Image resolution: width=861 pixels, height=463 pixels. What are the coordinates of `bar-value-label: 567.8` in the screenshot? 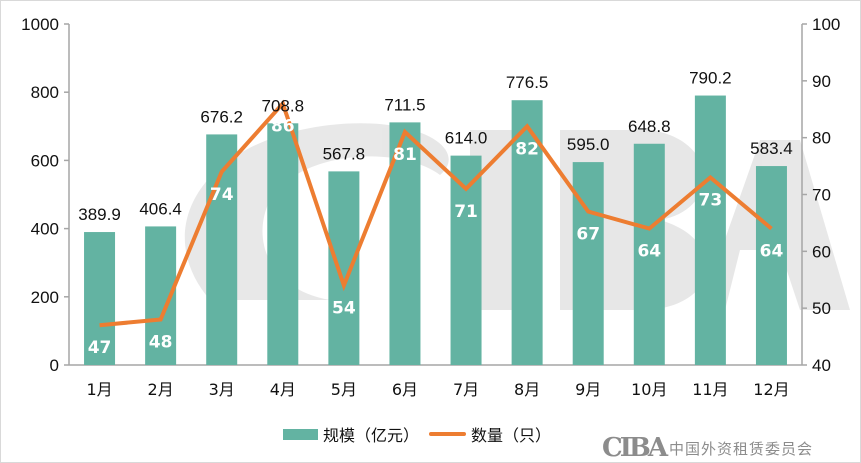 It's located at (344, 153).